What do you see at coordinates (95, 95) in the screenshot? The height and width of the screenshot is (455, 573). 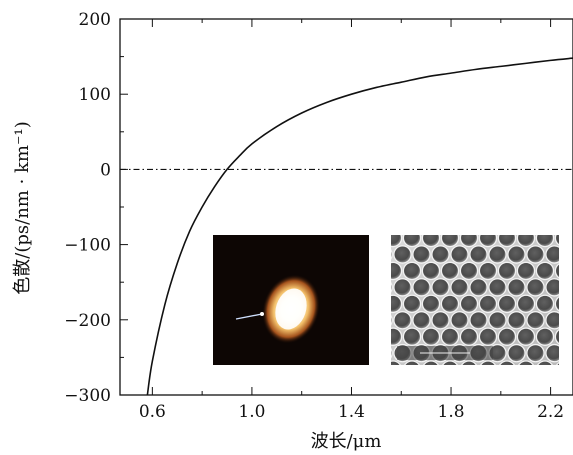 I see `y-tick-label: 100` at bounding box center [95, 95].